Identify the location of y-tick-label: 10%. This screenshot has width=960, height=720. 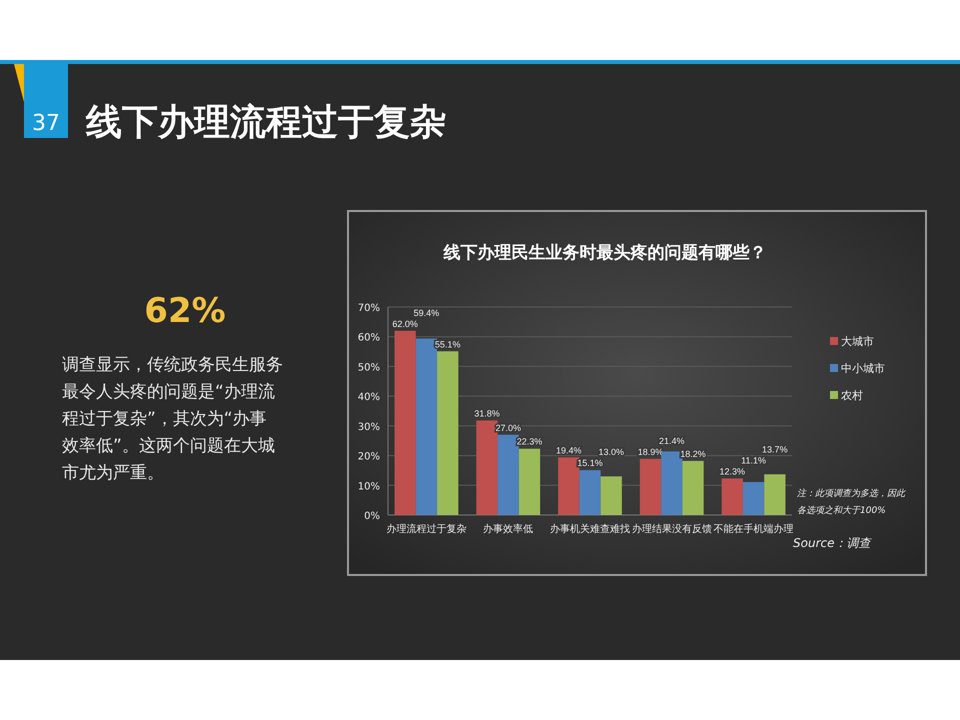
(369, 486).